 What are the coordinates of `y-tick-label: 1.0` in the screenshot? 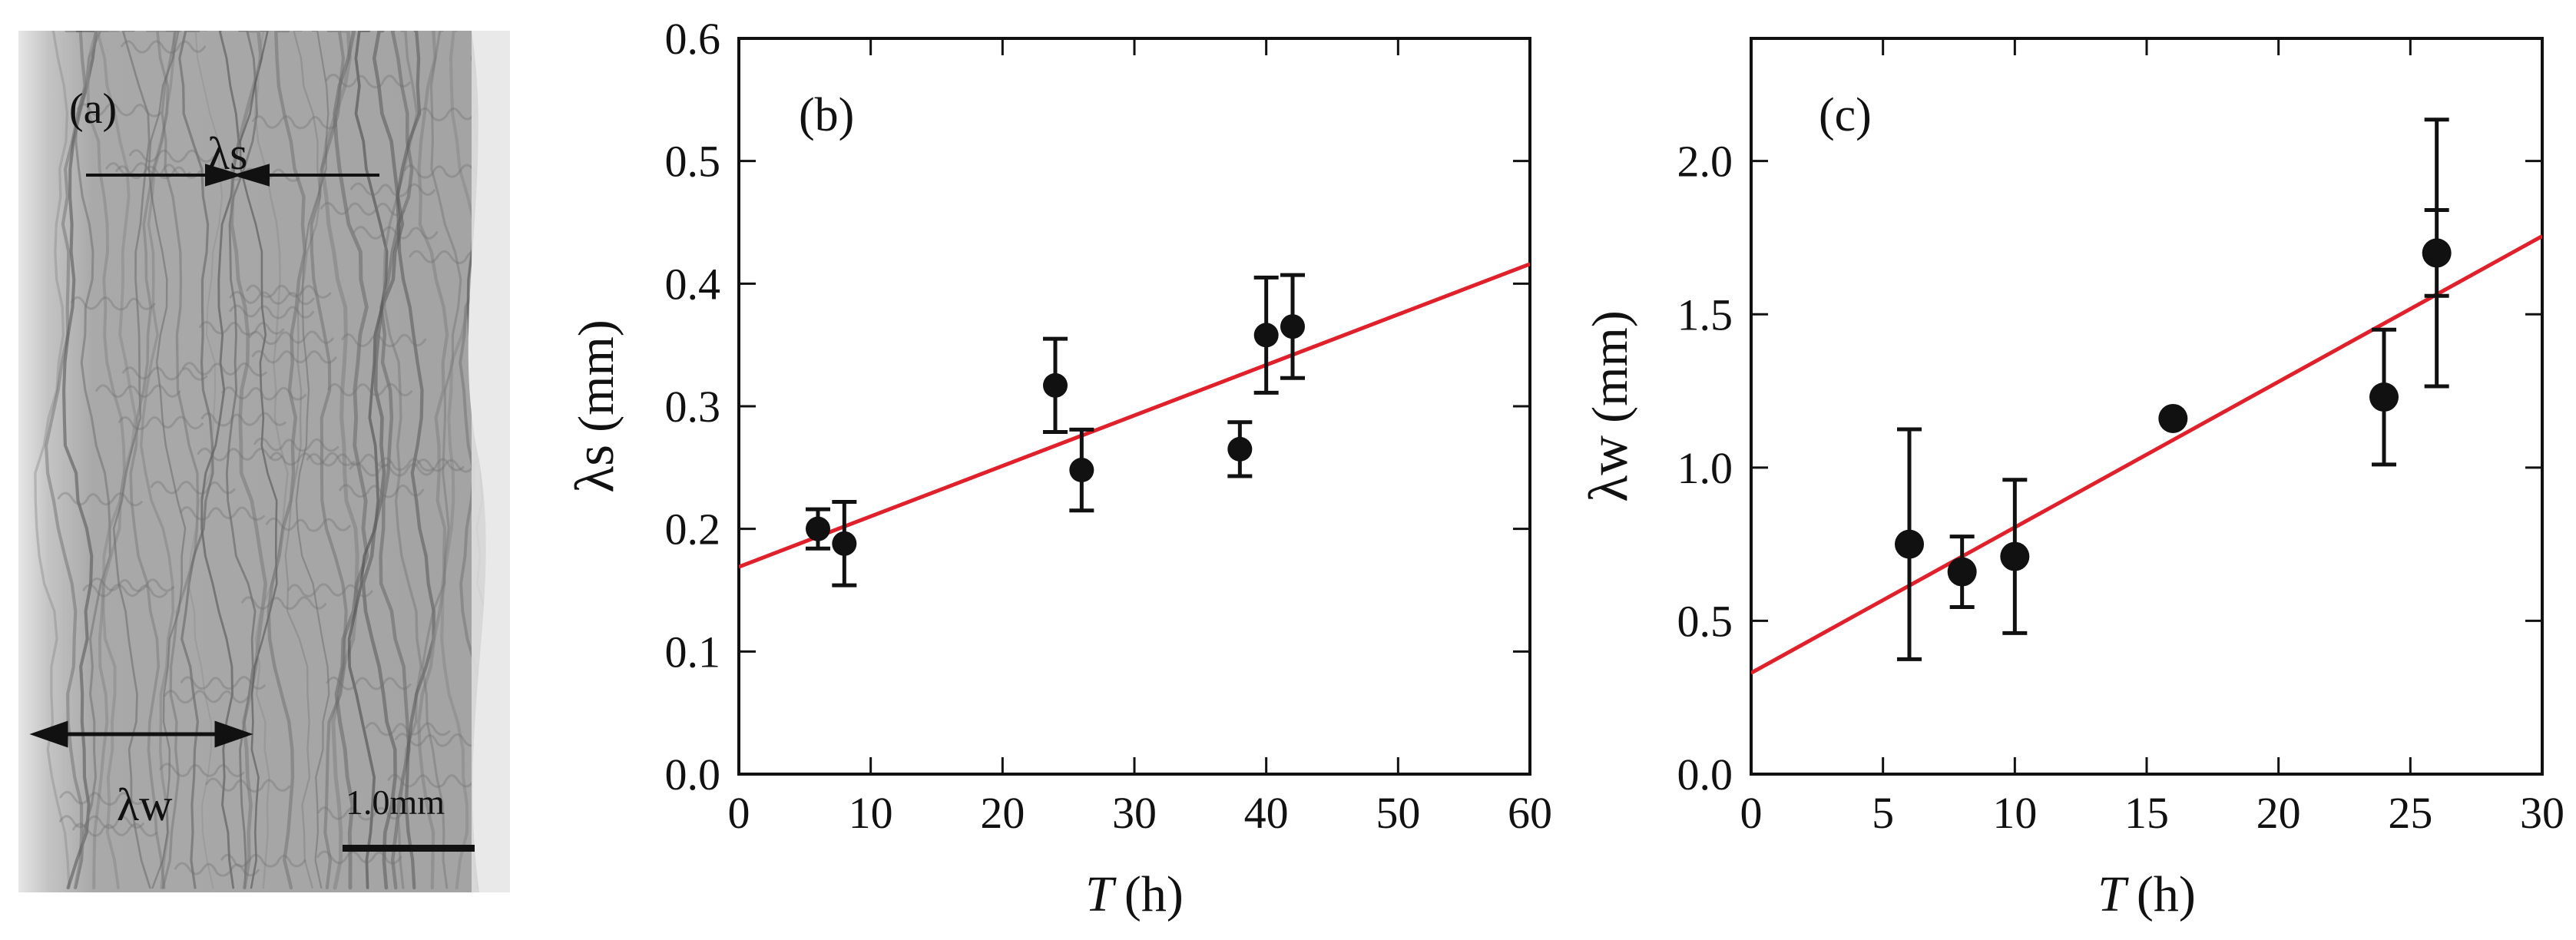 It's located at (1705, 468).